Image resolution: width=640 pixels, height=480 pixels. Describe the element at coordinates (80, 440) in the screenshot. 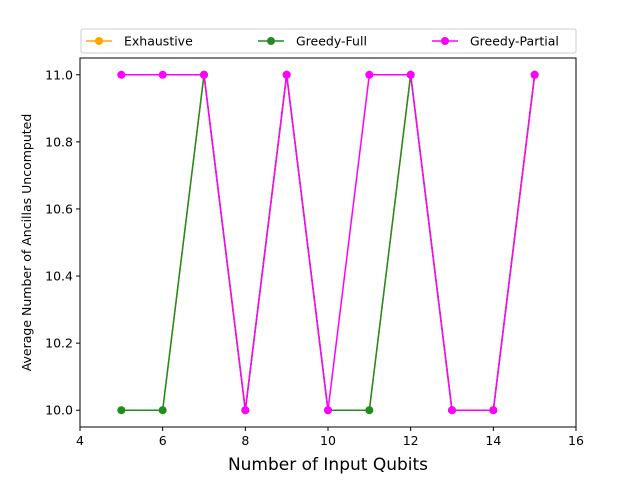

I see `x-tick-label-0: 4` at that location.